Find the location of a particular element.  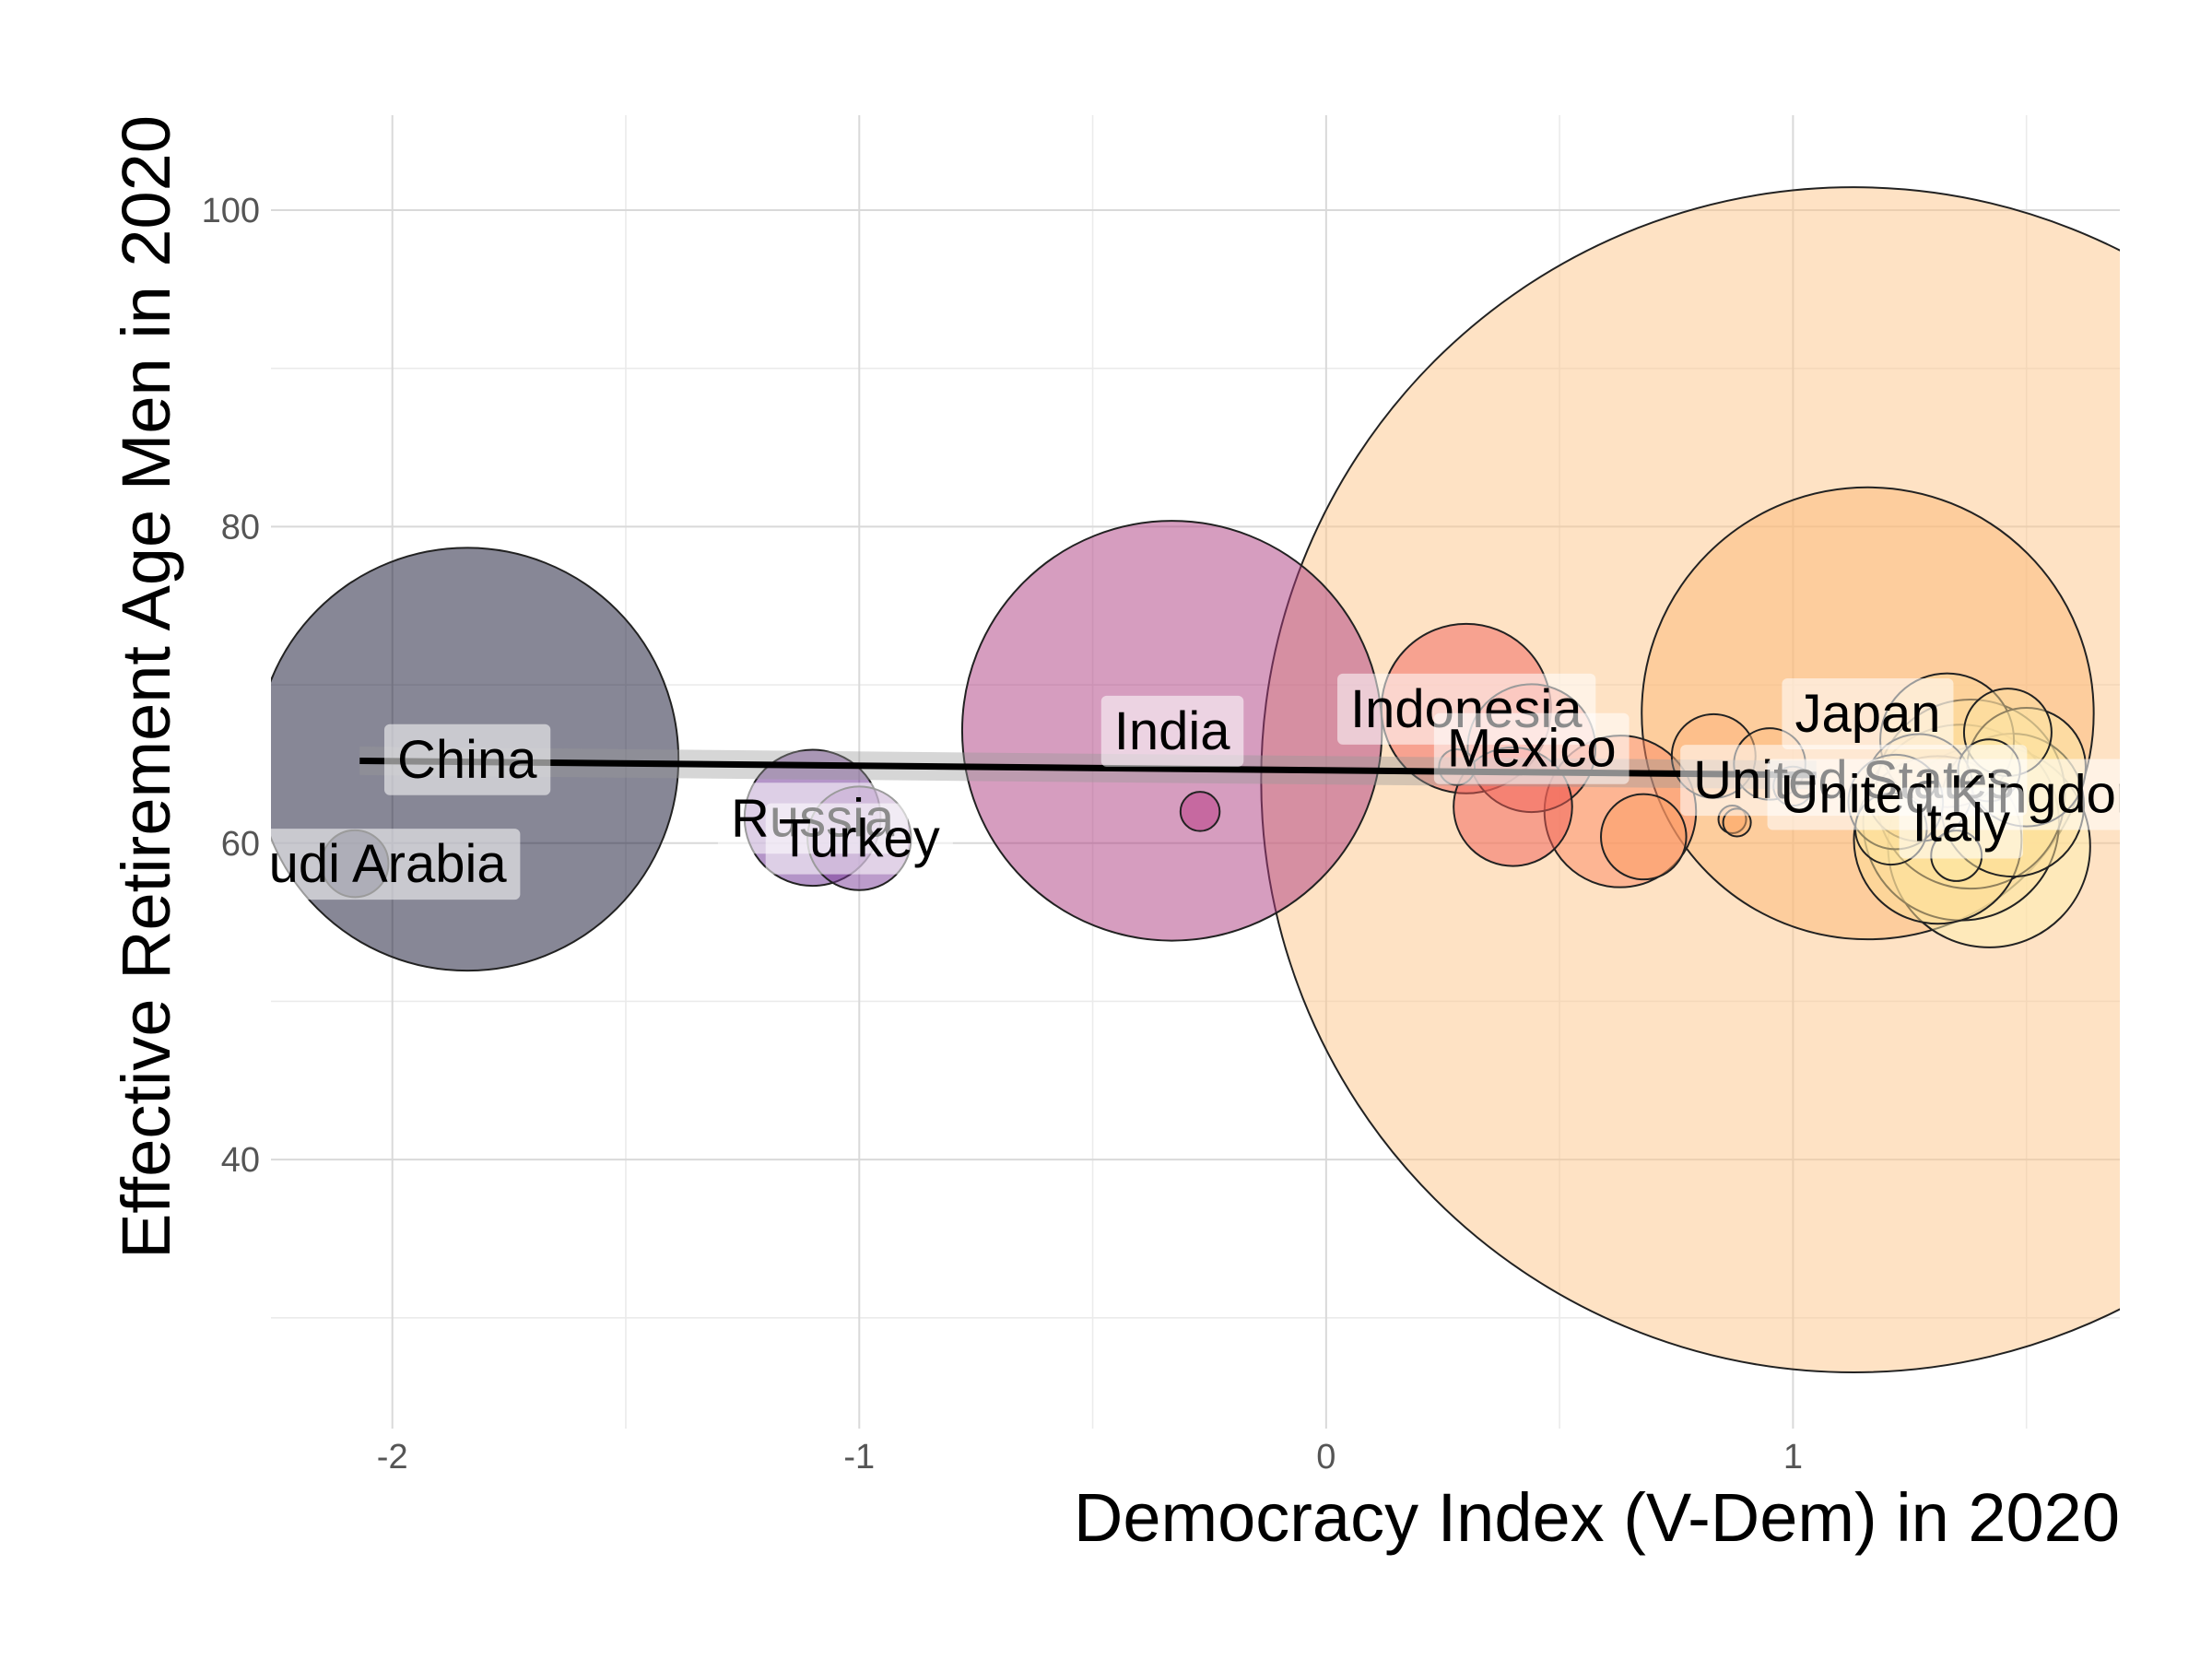

label-mexico: Mexico is located at coordinates (1531, 748).